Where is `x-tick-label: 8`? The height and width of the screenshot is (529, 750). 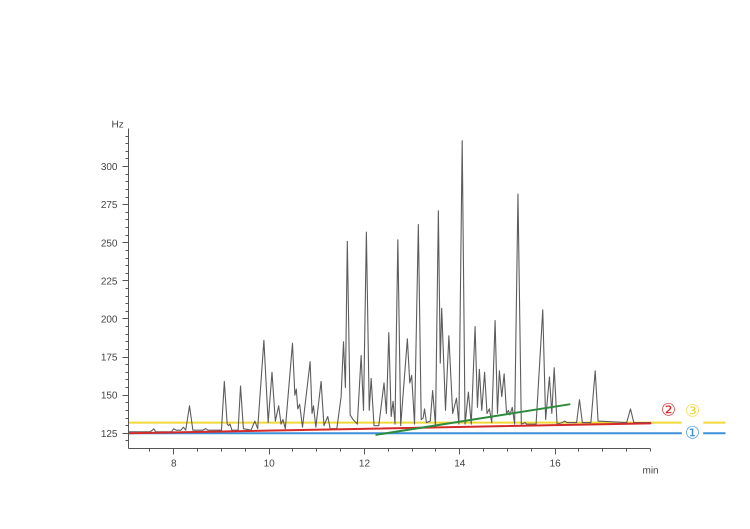 x-tick-label: 8 is located at coordinates (174, 464).